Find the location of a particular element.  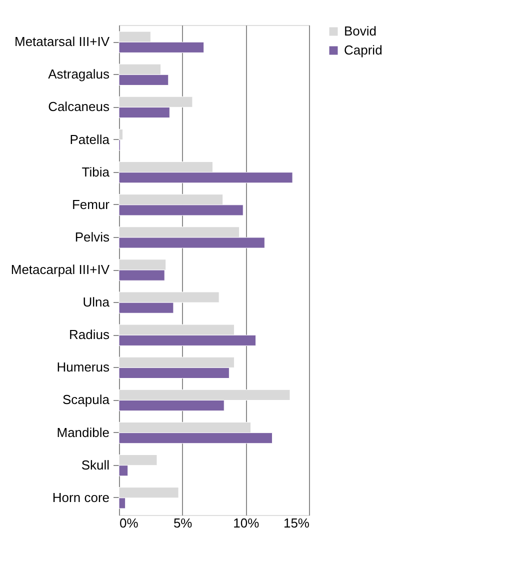

y-tick-label: Femur is located at coordinates (91, 204).